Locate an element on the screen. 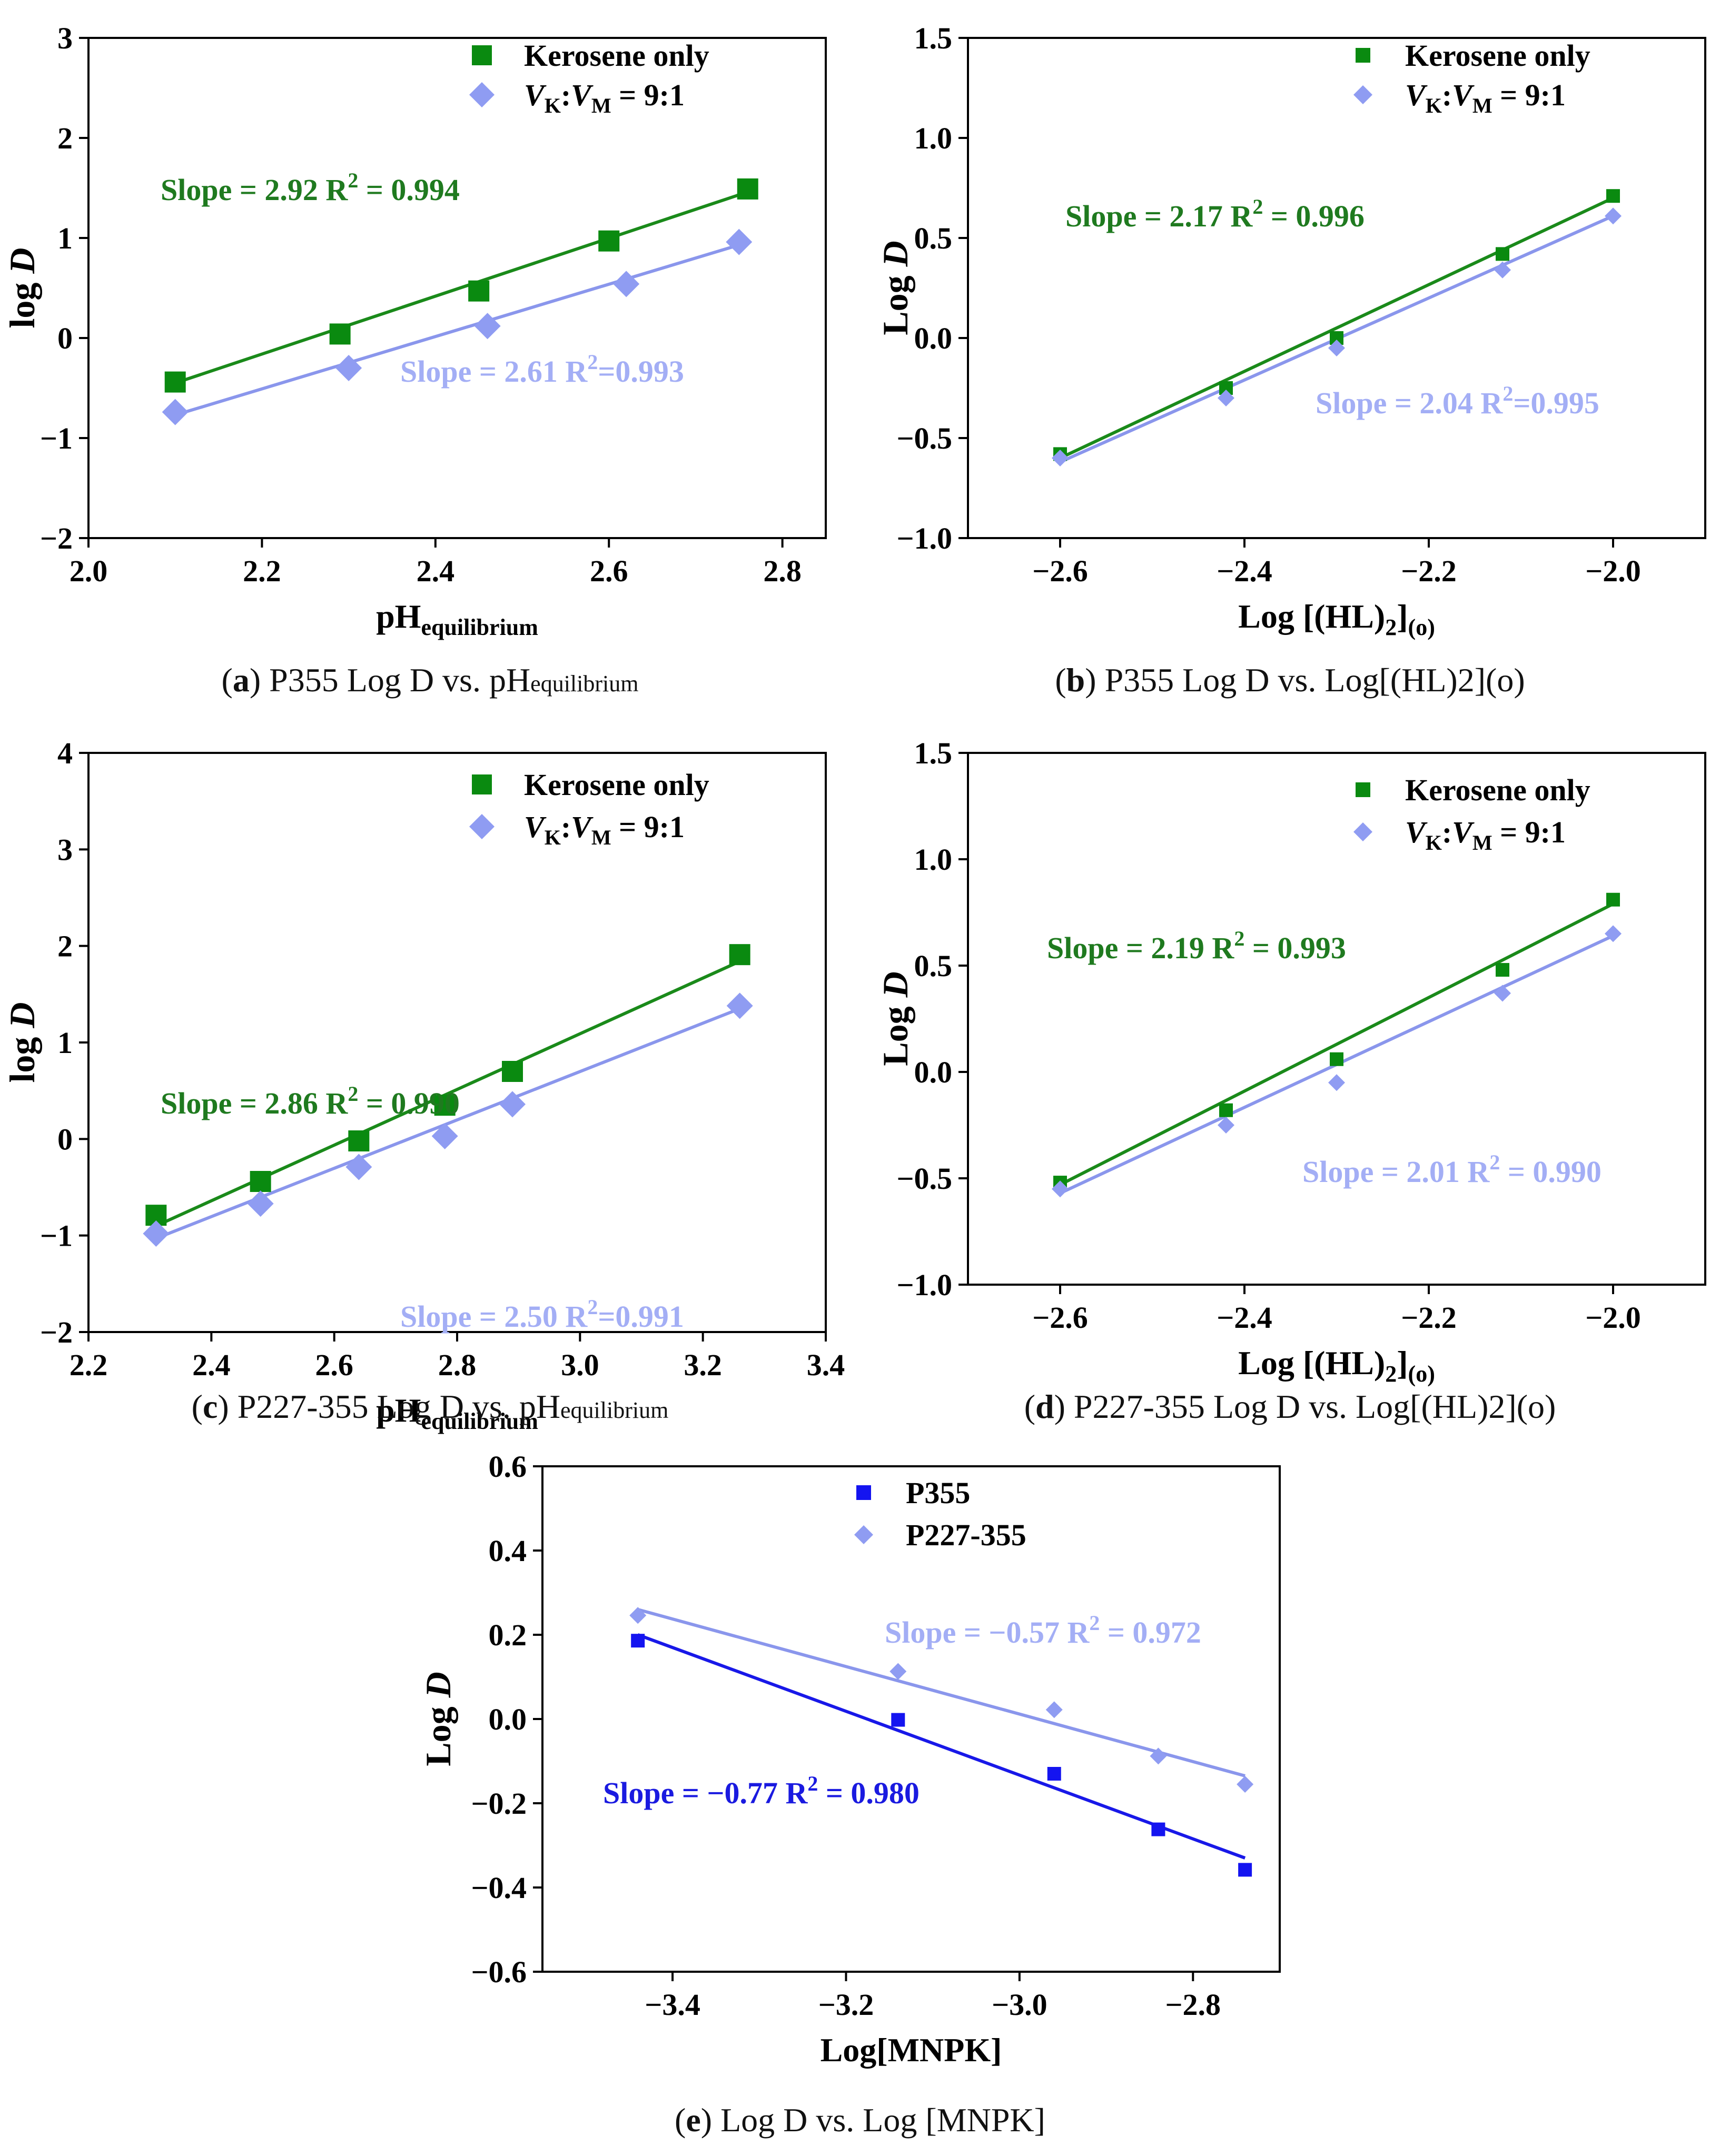  x-axis-label-sub: 2 is located at coordinates (1391, 1374).